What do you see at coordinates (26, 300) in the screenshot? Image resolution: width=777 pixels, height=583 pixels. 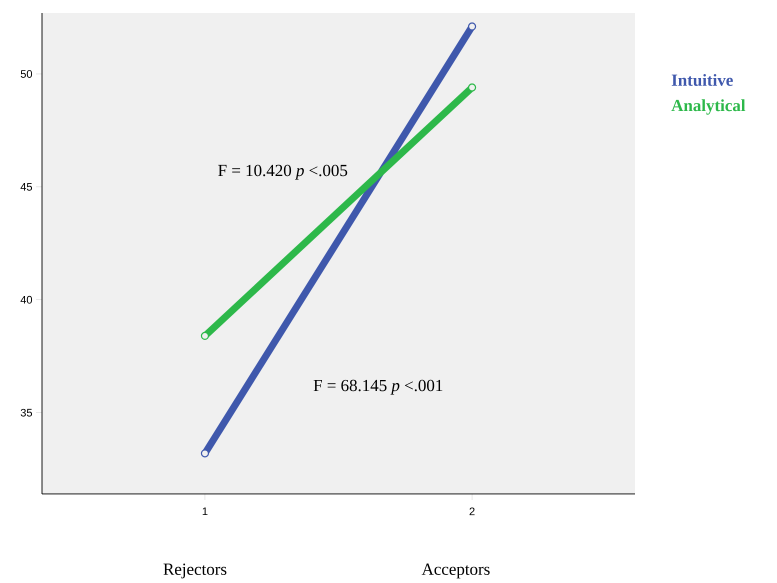 I see `y-tick-label: 40` at bounding box center [26, 300].